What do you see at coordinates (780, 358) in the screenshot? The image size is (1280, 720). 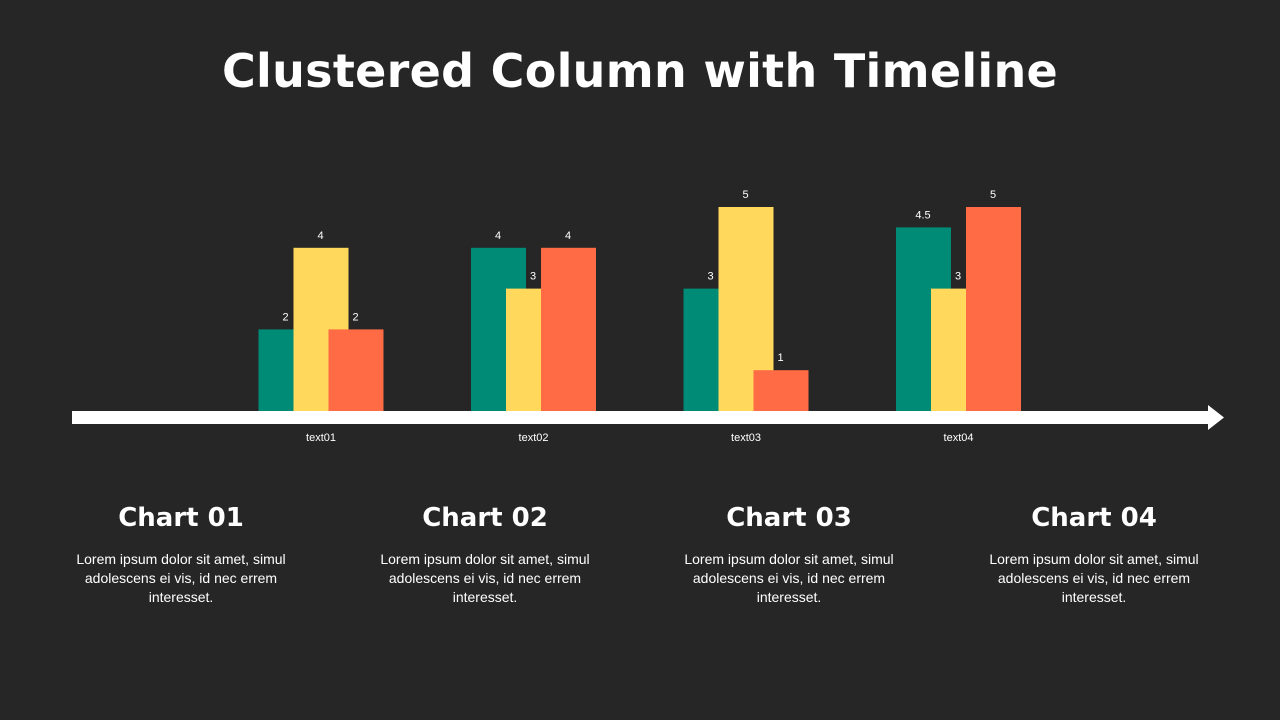 I see `data-label: 1` at bounding box center [780, 358].